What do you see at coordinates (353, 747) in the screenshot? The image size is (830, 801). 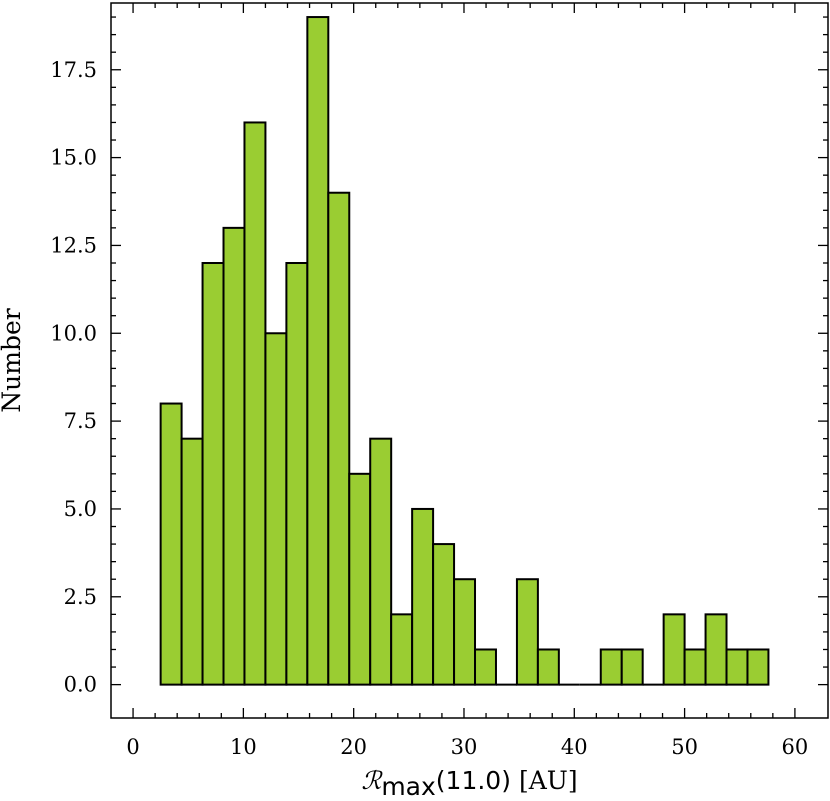 I see `x-tick-label: 20` at bounding box center [353, 747].